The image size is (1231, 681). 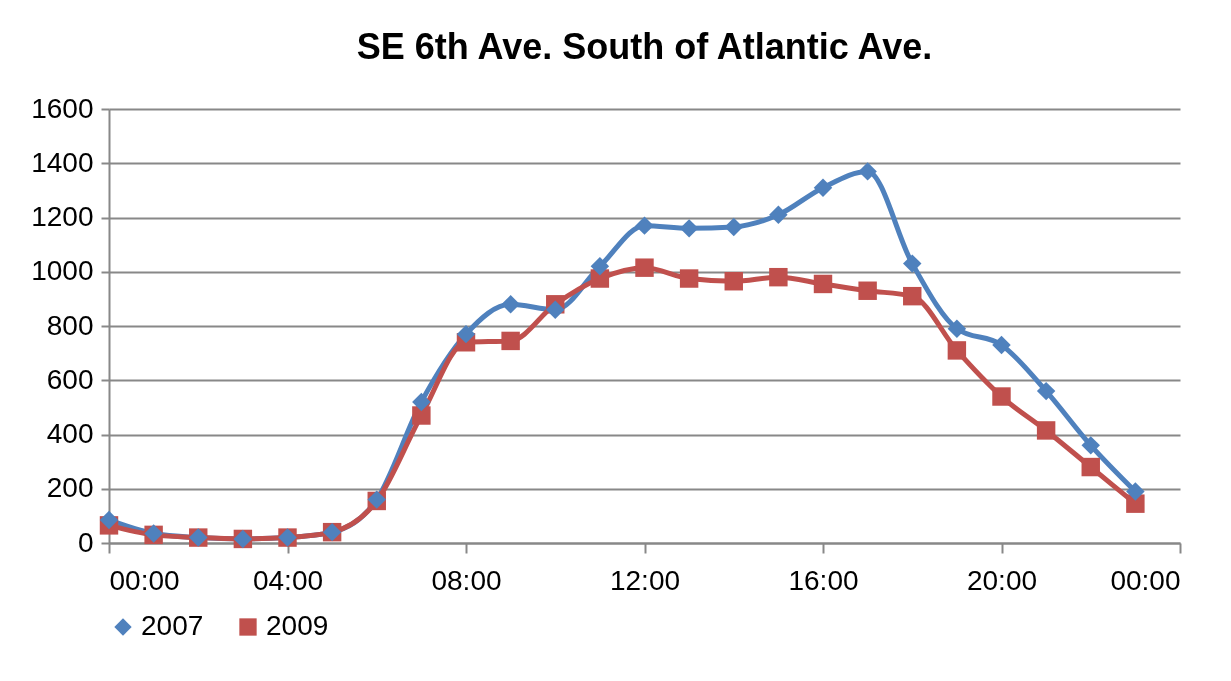 What do you see at coordinates (823, 580) in the screenshot?
I see `x-tick-label: 16:00` at bounding box center [823, 580].